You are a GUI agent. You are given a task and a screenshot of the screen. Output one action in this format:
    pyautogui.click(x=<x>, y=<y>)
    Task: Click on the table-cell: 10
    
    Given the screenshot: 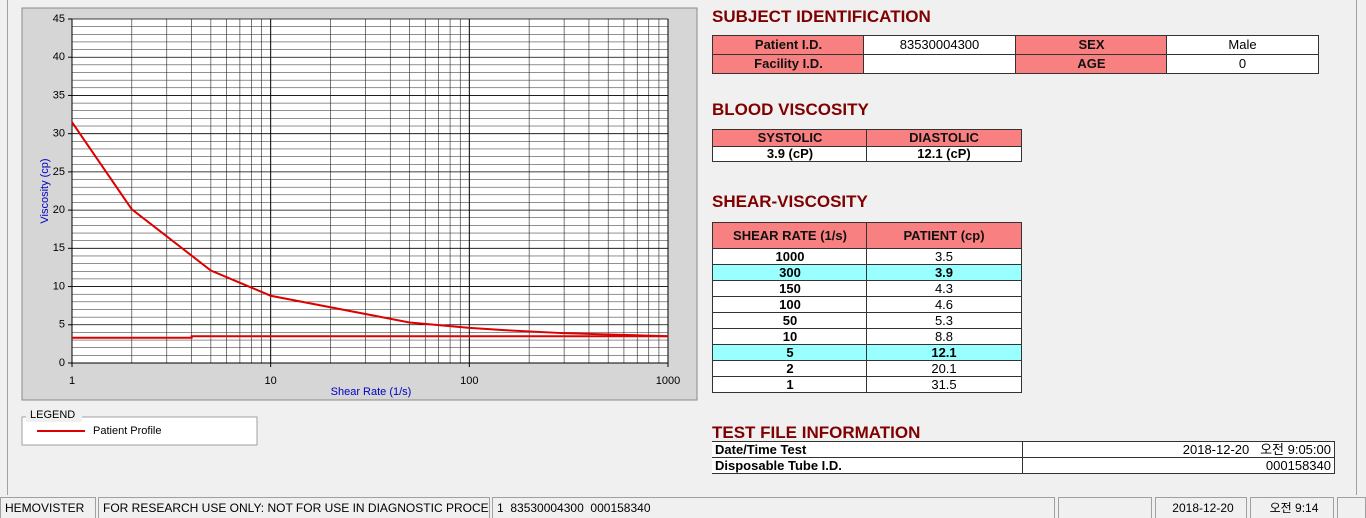 What is the action you would take?
    pyautogui.click(x=790, y=336)
    